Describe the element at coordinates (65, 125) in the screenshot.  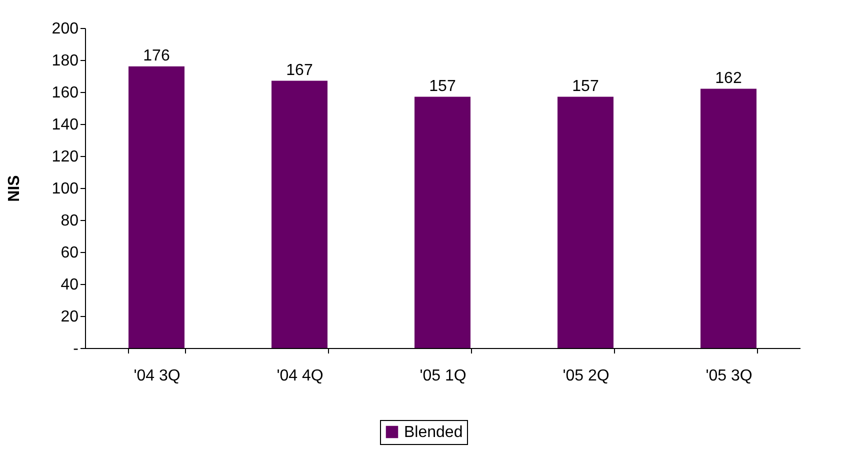
I see `y-tick-label: 140` at that location.